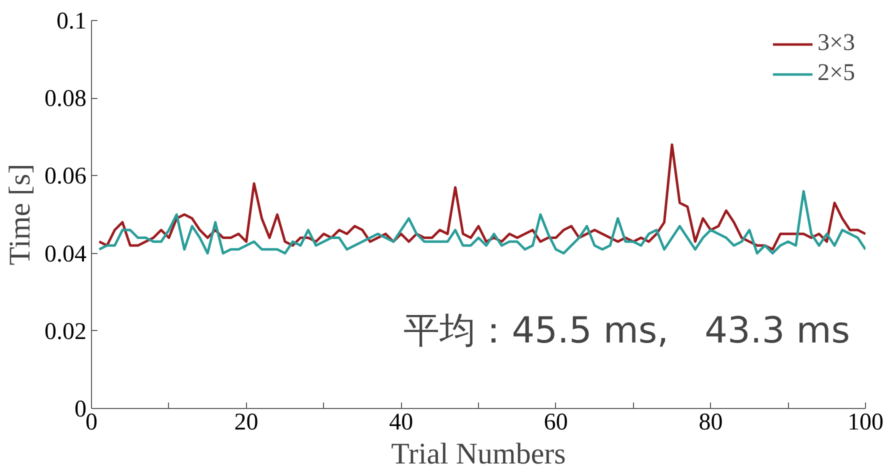  What do you see at coordinates (401, 423) in the screenshot?
I see `x-tick-label: 40` at bounding box center [401, 423].